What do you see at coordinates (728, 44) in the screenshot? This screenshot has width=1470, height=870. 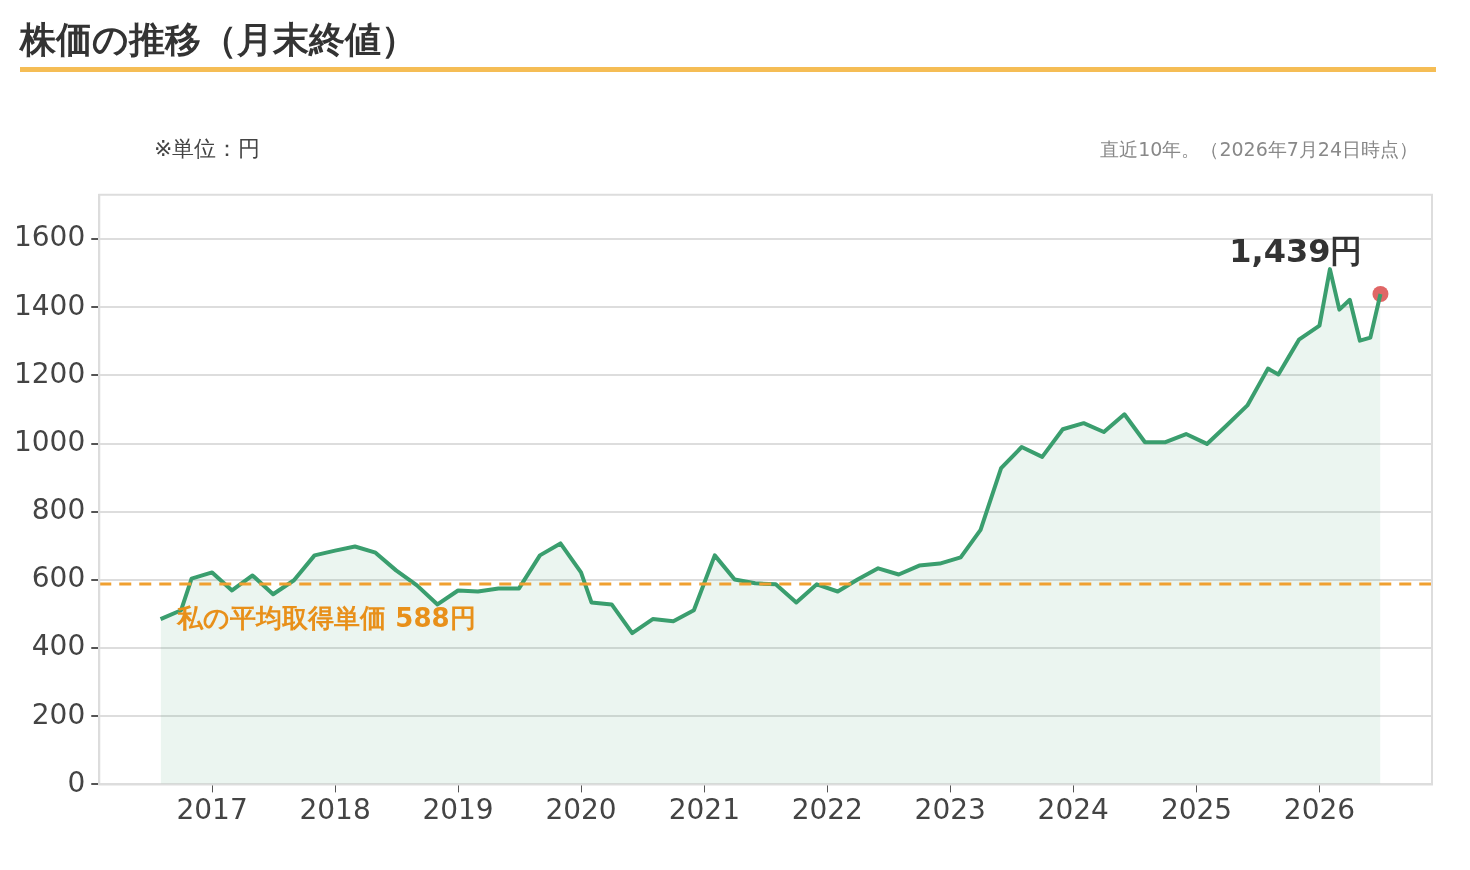 I see `chart-title: 株価の推移（月末終値）` at bounding box center [728, 44].